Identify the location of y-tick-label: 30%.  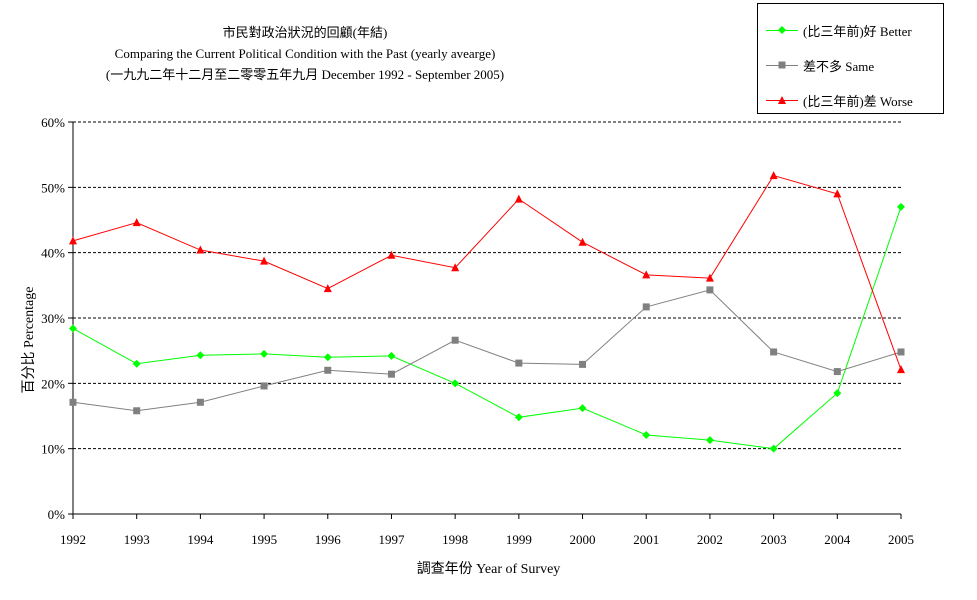
(53, 318).